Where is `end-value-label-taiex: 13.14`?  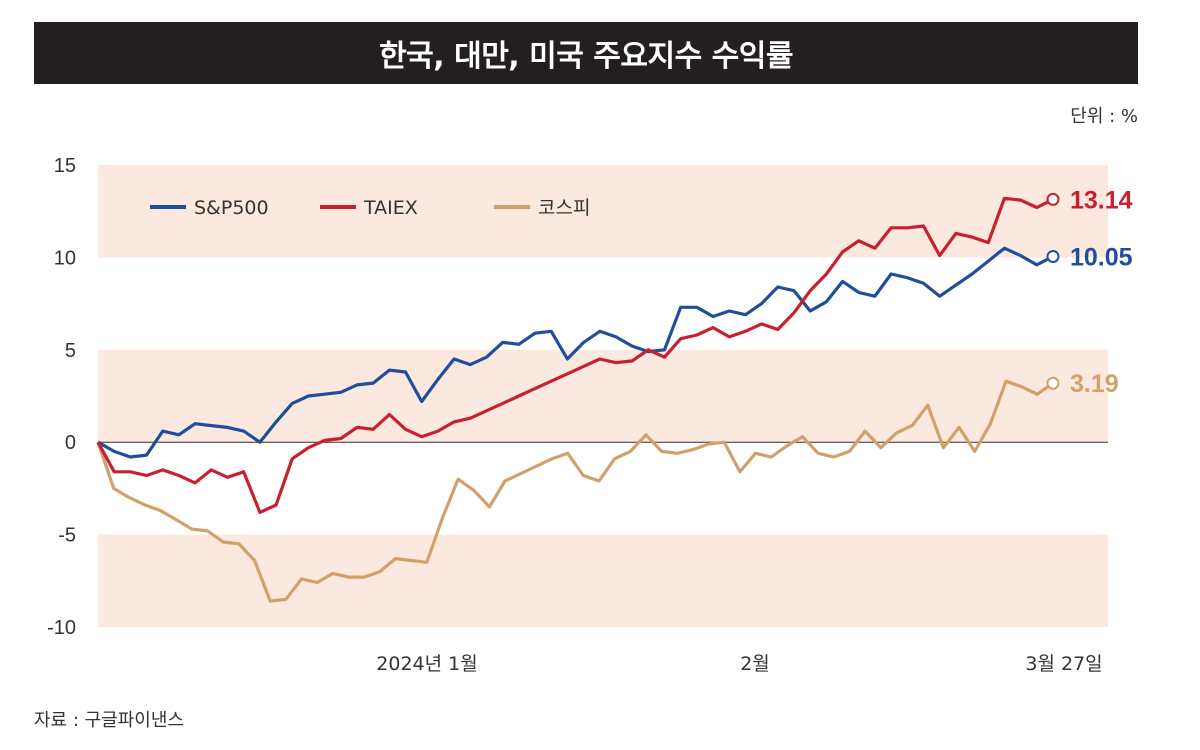 end-value-label-taiex: 13.14 is located at coordinates (1101, 200).